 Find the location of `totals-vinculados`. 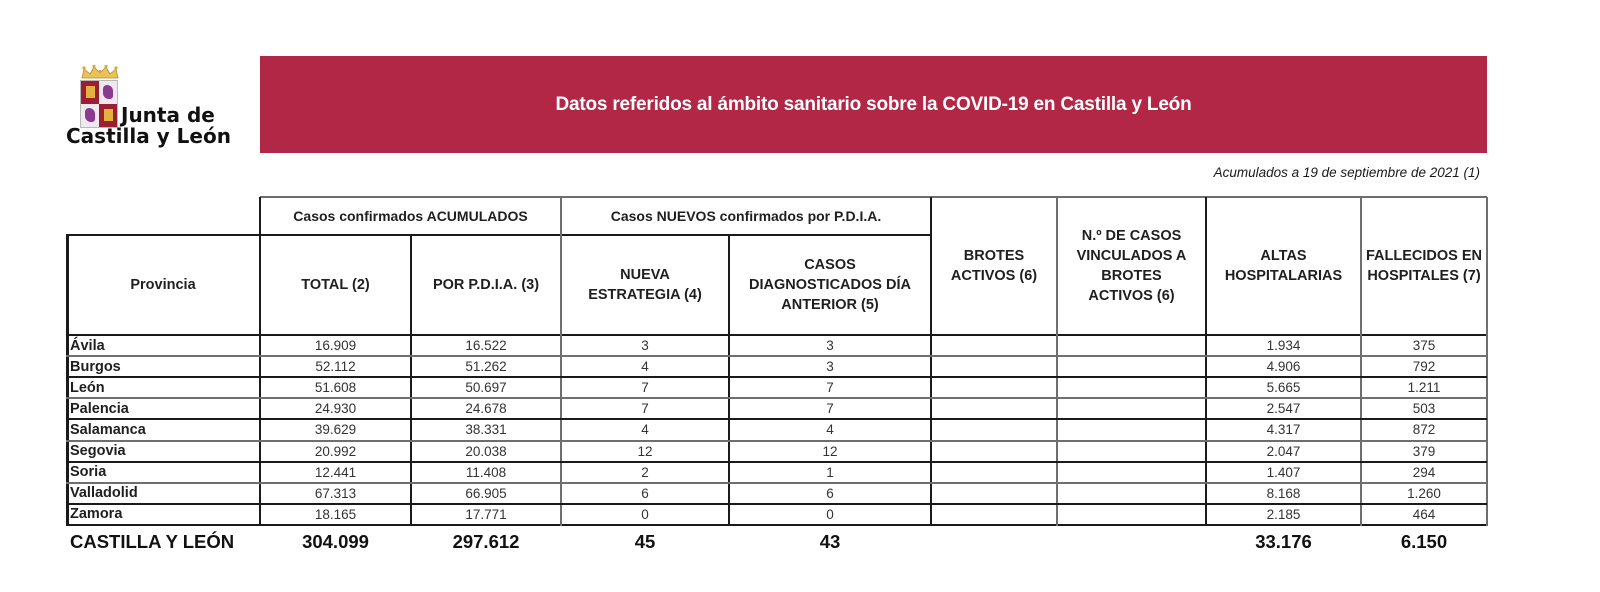

totals-vinculados is located at coordinates (1131, 542).